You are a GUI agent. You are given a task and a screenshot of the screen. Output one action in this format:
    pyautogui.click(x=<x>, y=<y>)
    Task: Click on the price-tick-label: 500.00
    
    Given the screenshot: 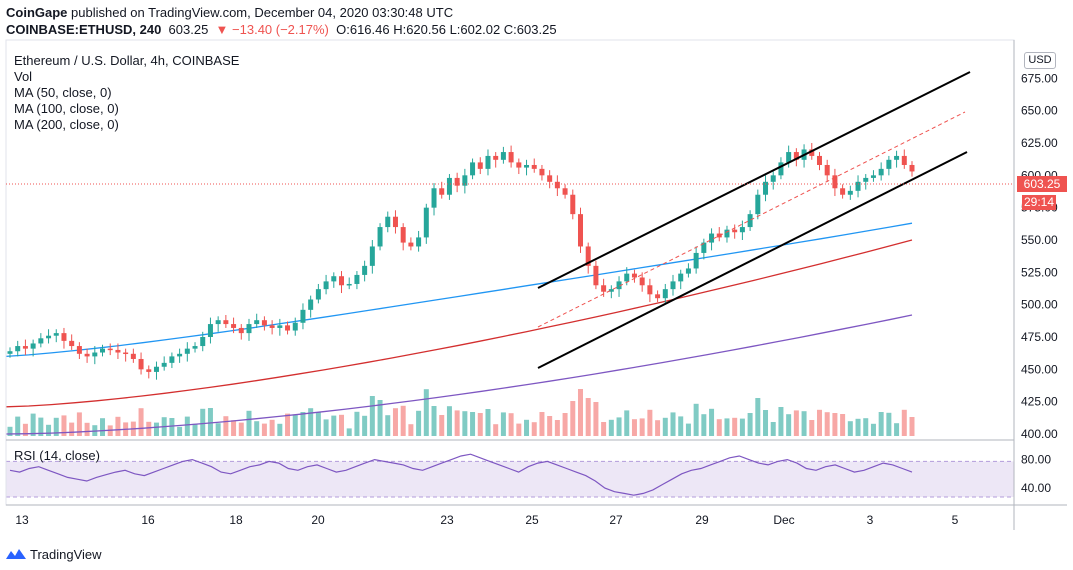 What is the action you would take?
    pyautogui.click(x=1039, y=305)
    